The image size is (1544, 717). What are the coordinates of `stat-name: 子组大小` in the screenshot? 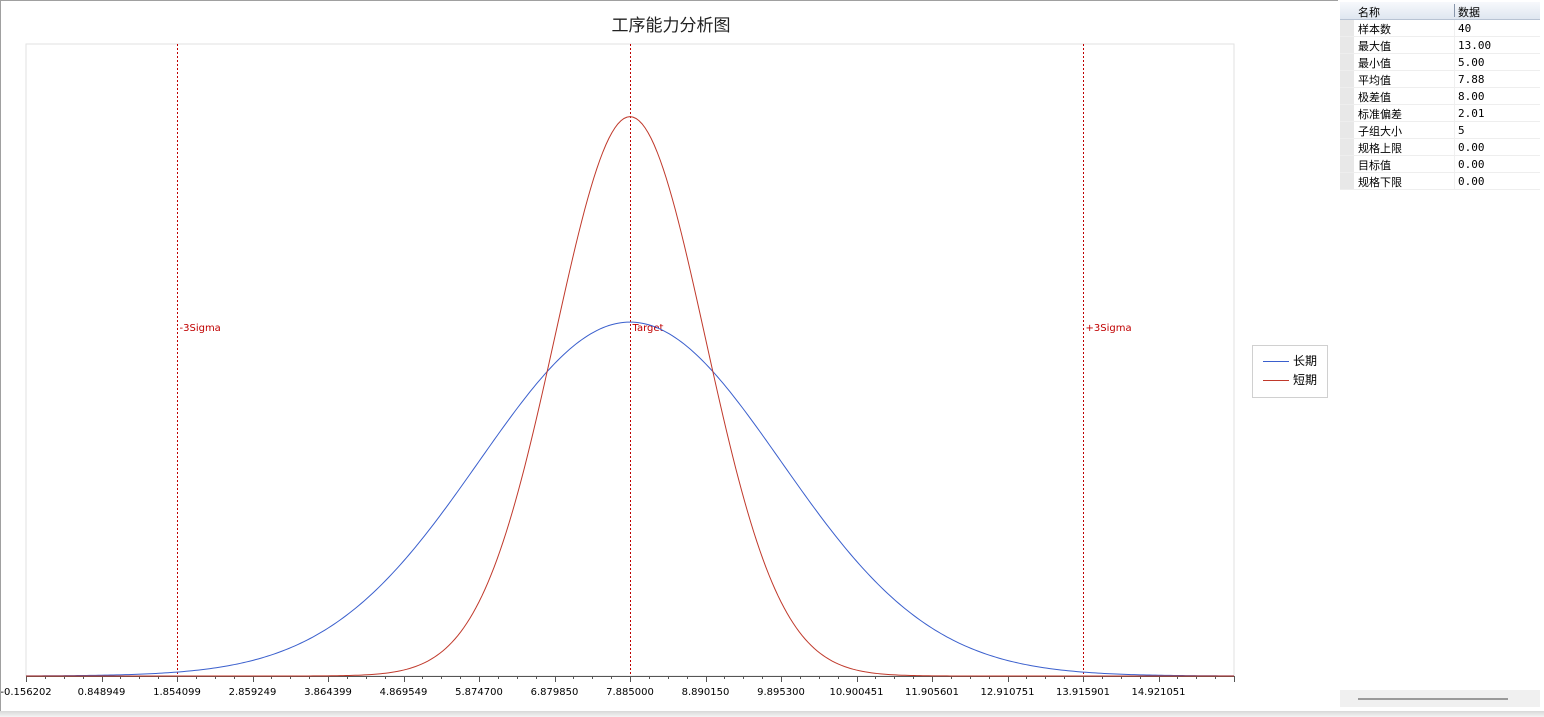 It's located at (1380, 131).